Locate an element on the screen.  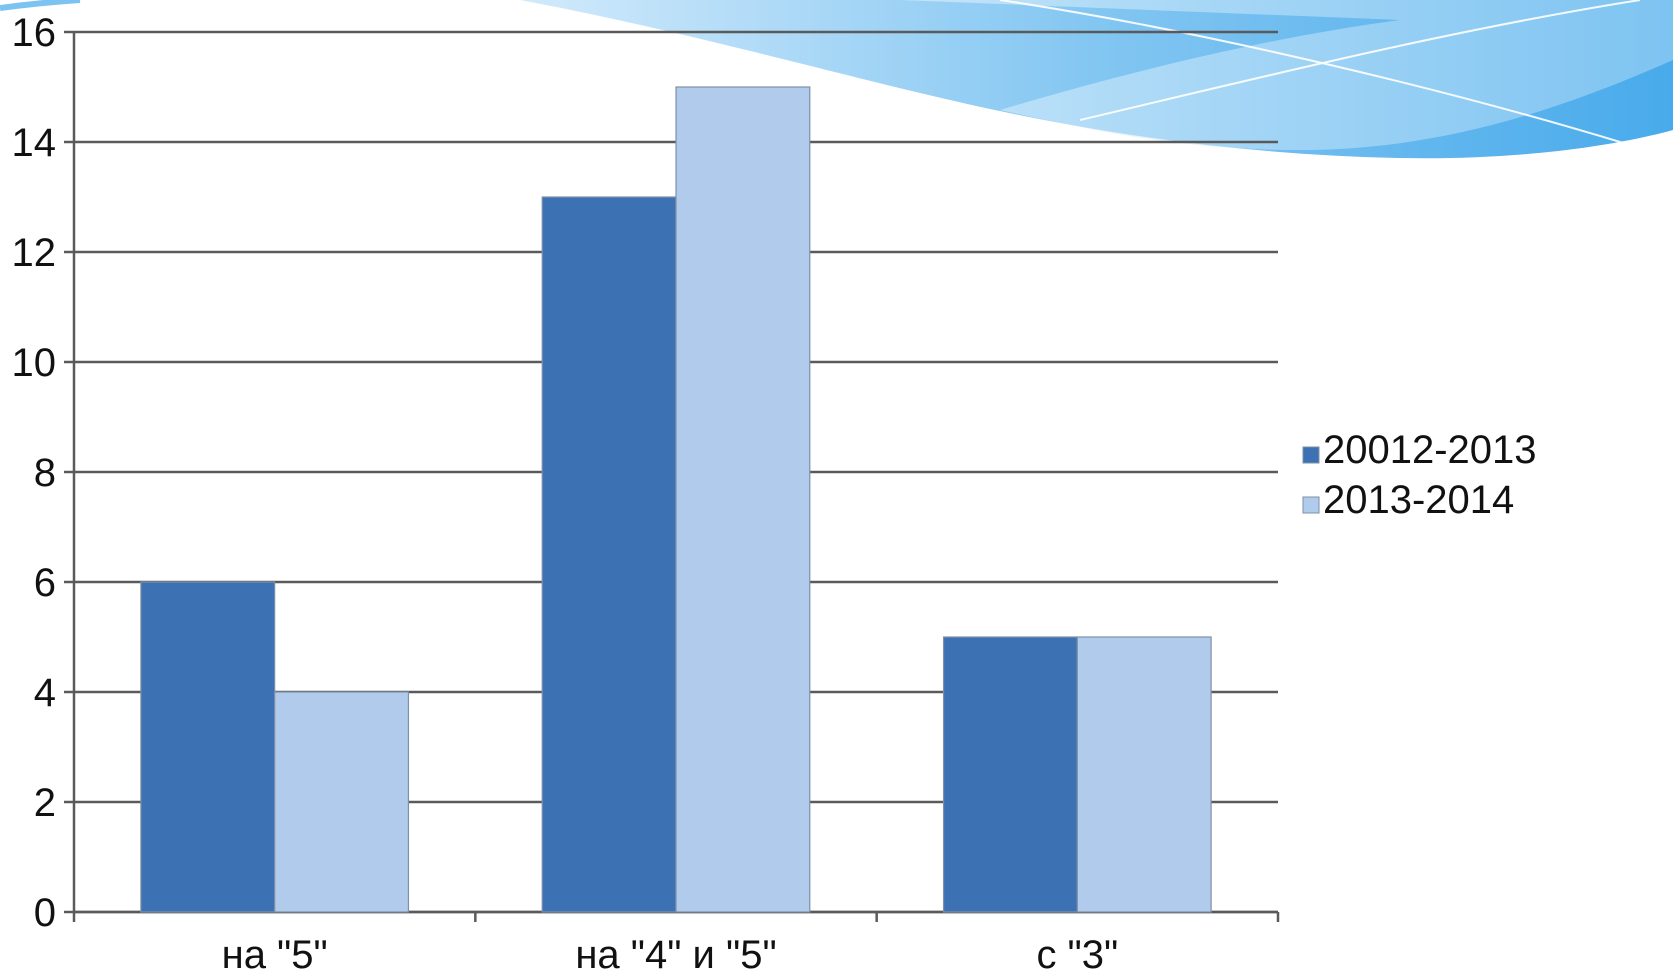
y-tick-label: 14 is located at coordinates (34, 143).